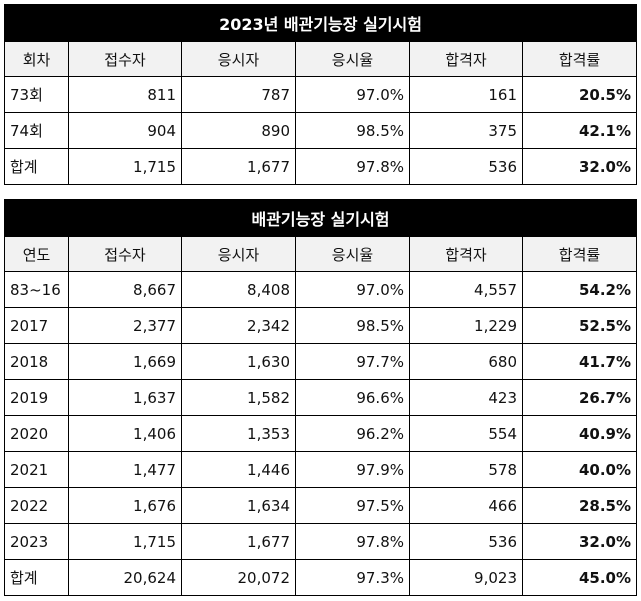  I want to click on table-row: 합계 20,624 20,072 97.3% 9,023 45.0%, so click(320, 577).